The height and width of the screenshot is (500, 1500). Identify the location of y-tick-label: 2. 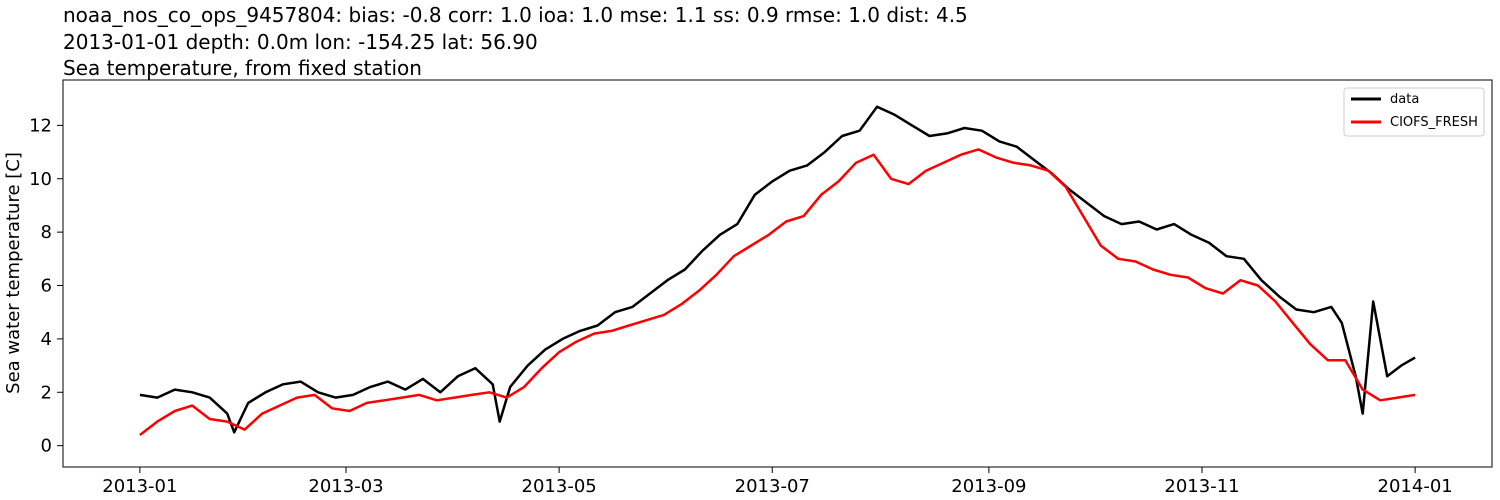
(46, 392).